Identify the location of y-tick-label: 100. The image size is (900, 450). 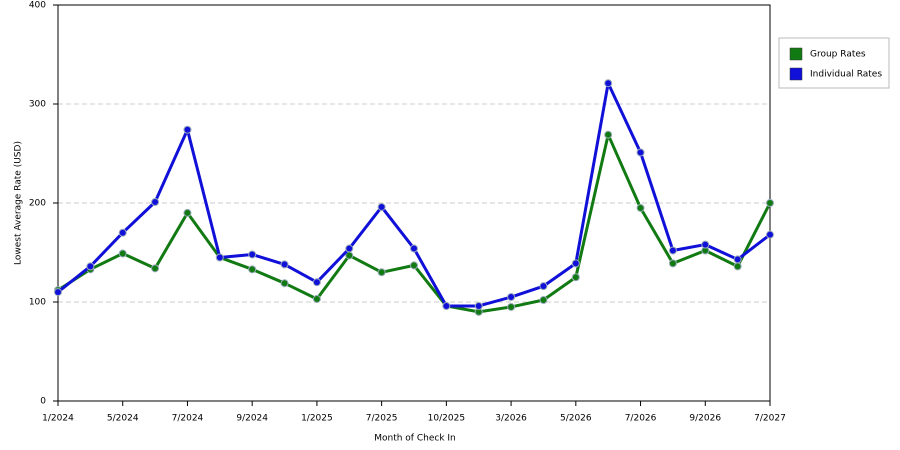
(37, 303).